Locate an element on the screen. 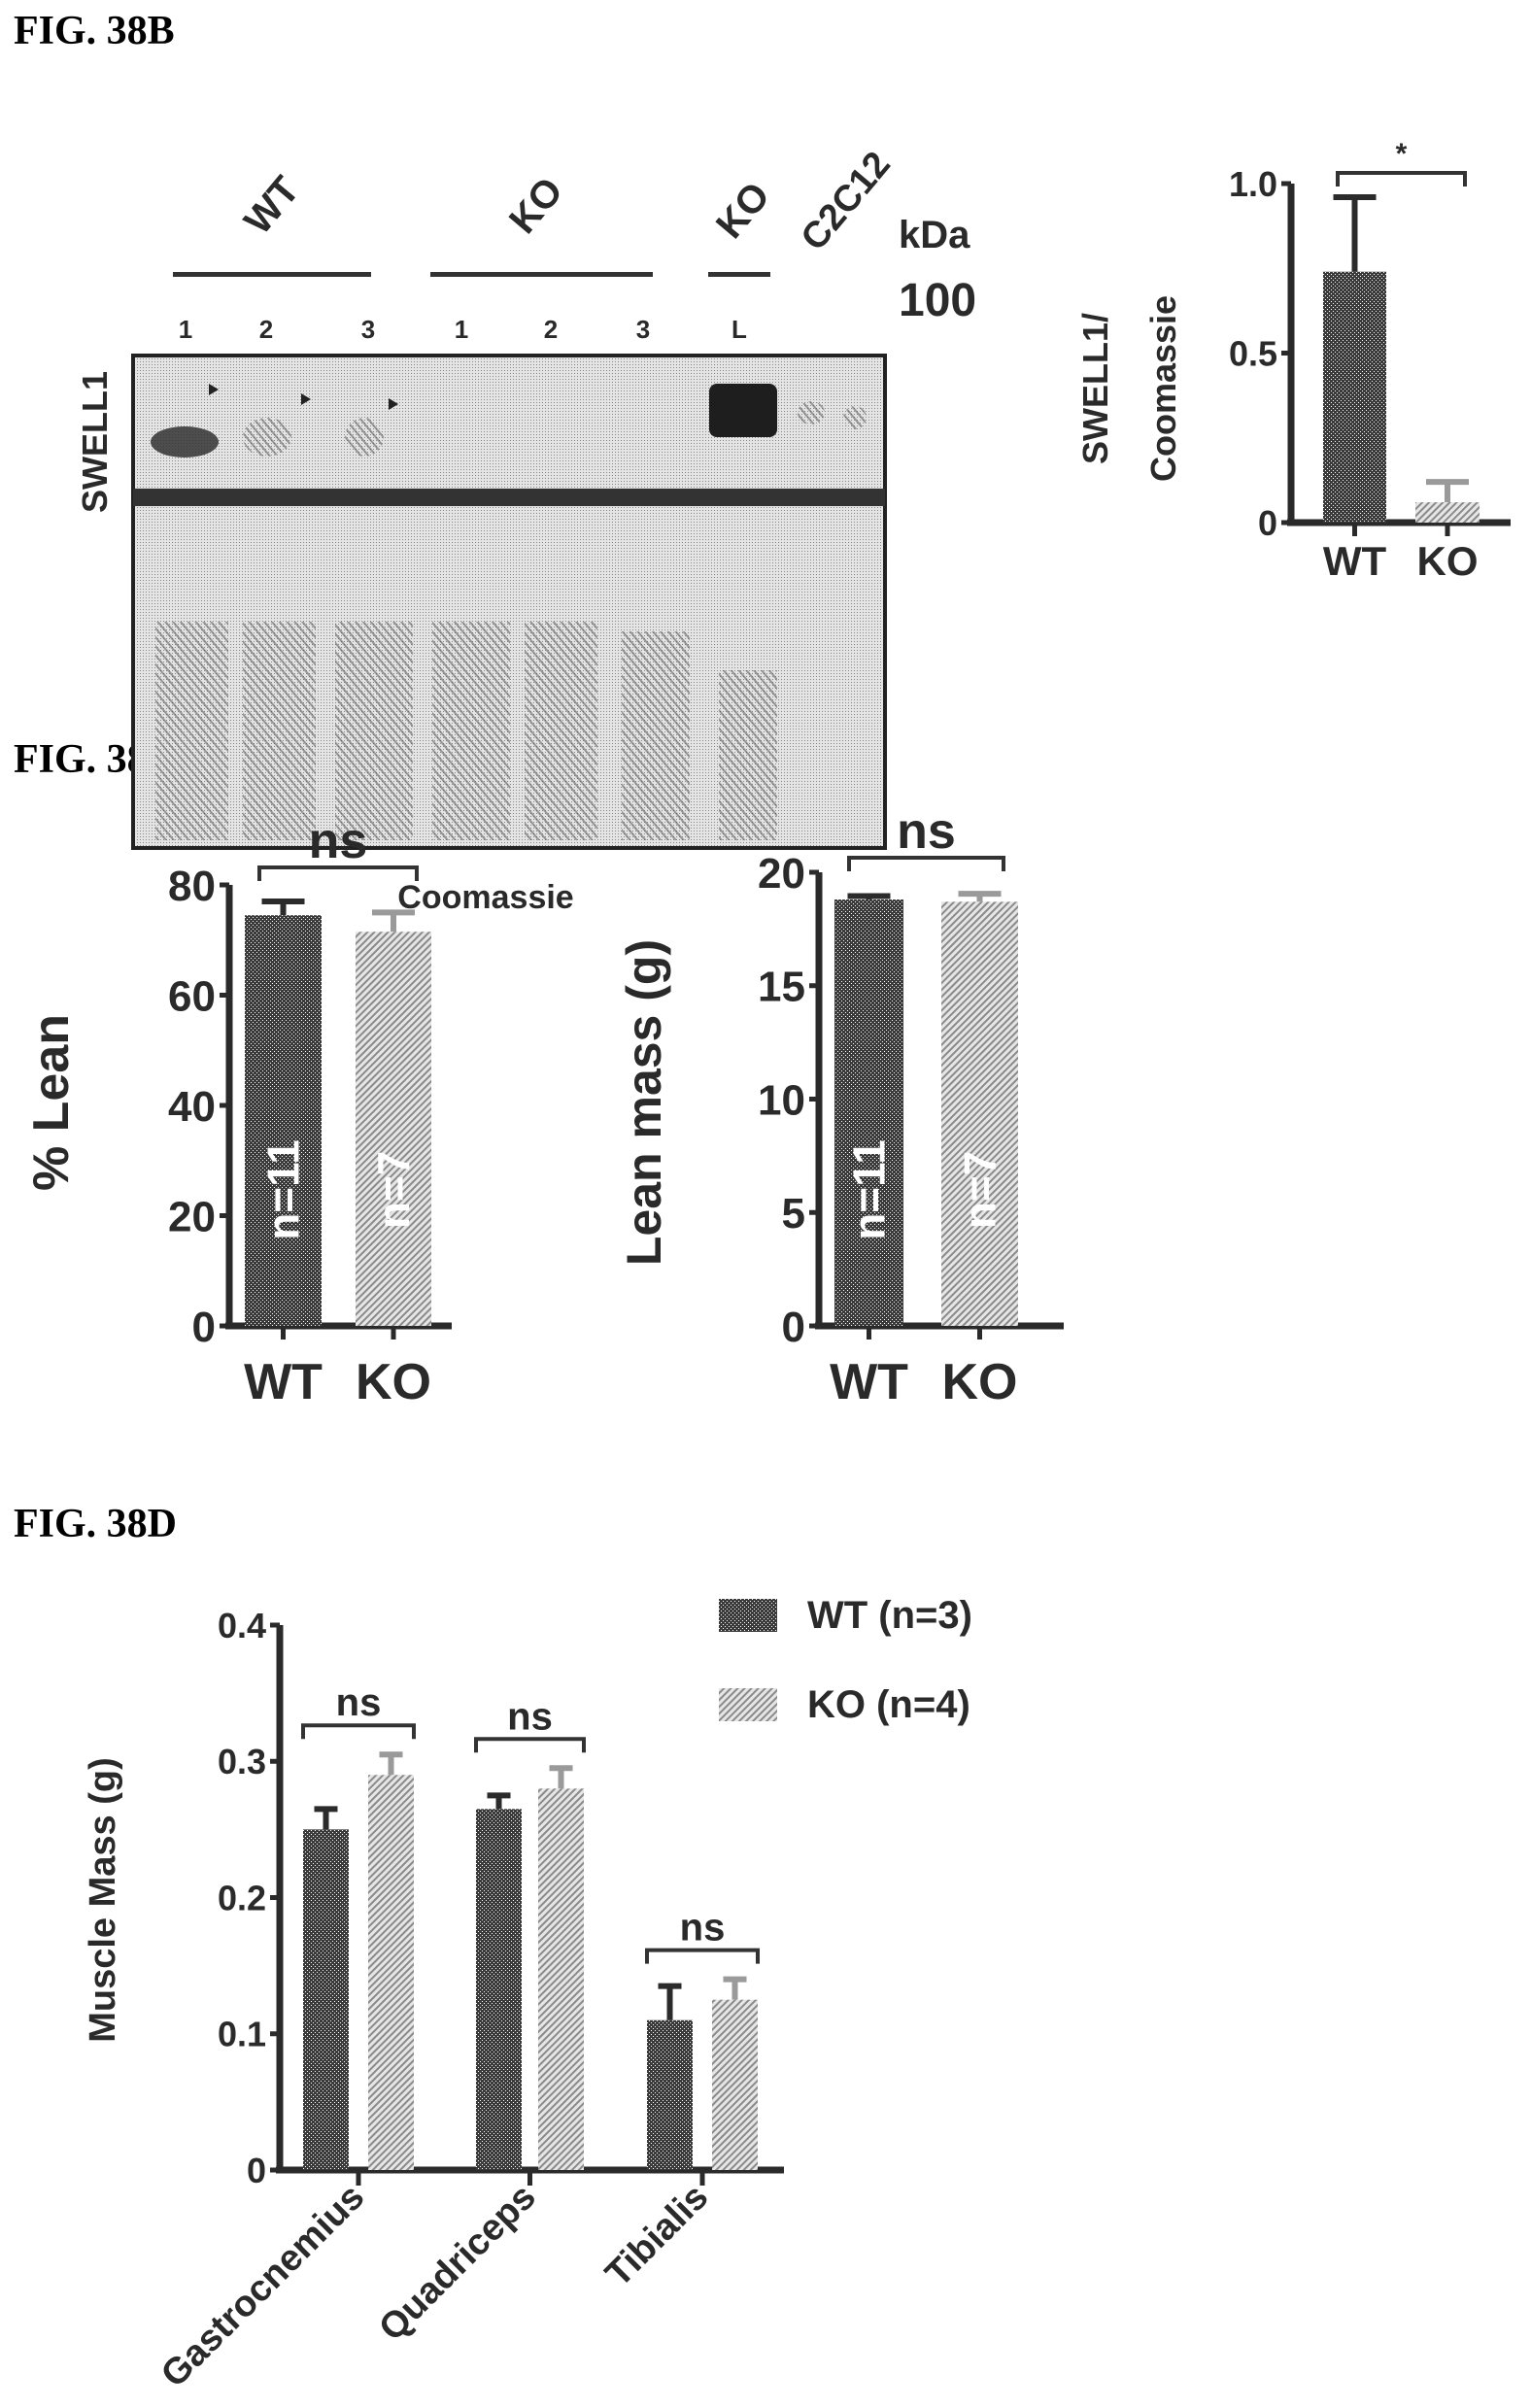 Image resolution: width=1531 pixels, height=2408 pixels. x-tick-label: Quadriceps is located at coordinates (457, 2263).